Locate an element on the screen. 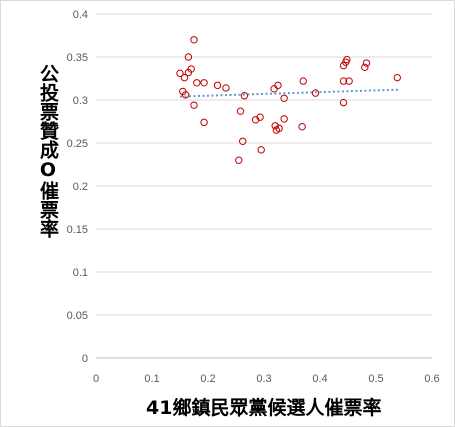 The image size is (455, 427). trendline-line is located at coordinates (289, 93).